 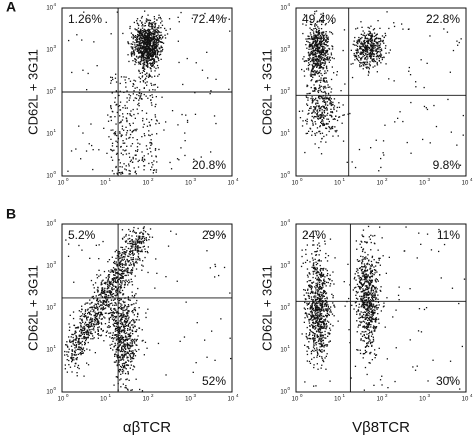 I want to click on quadrant-percent: 52%, so click(x=214, y=381).